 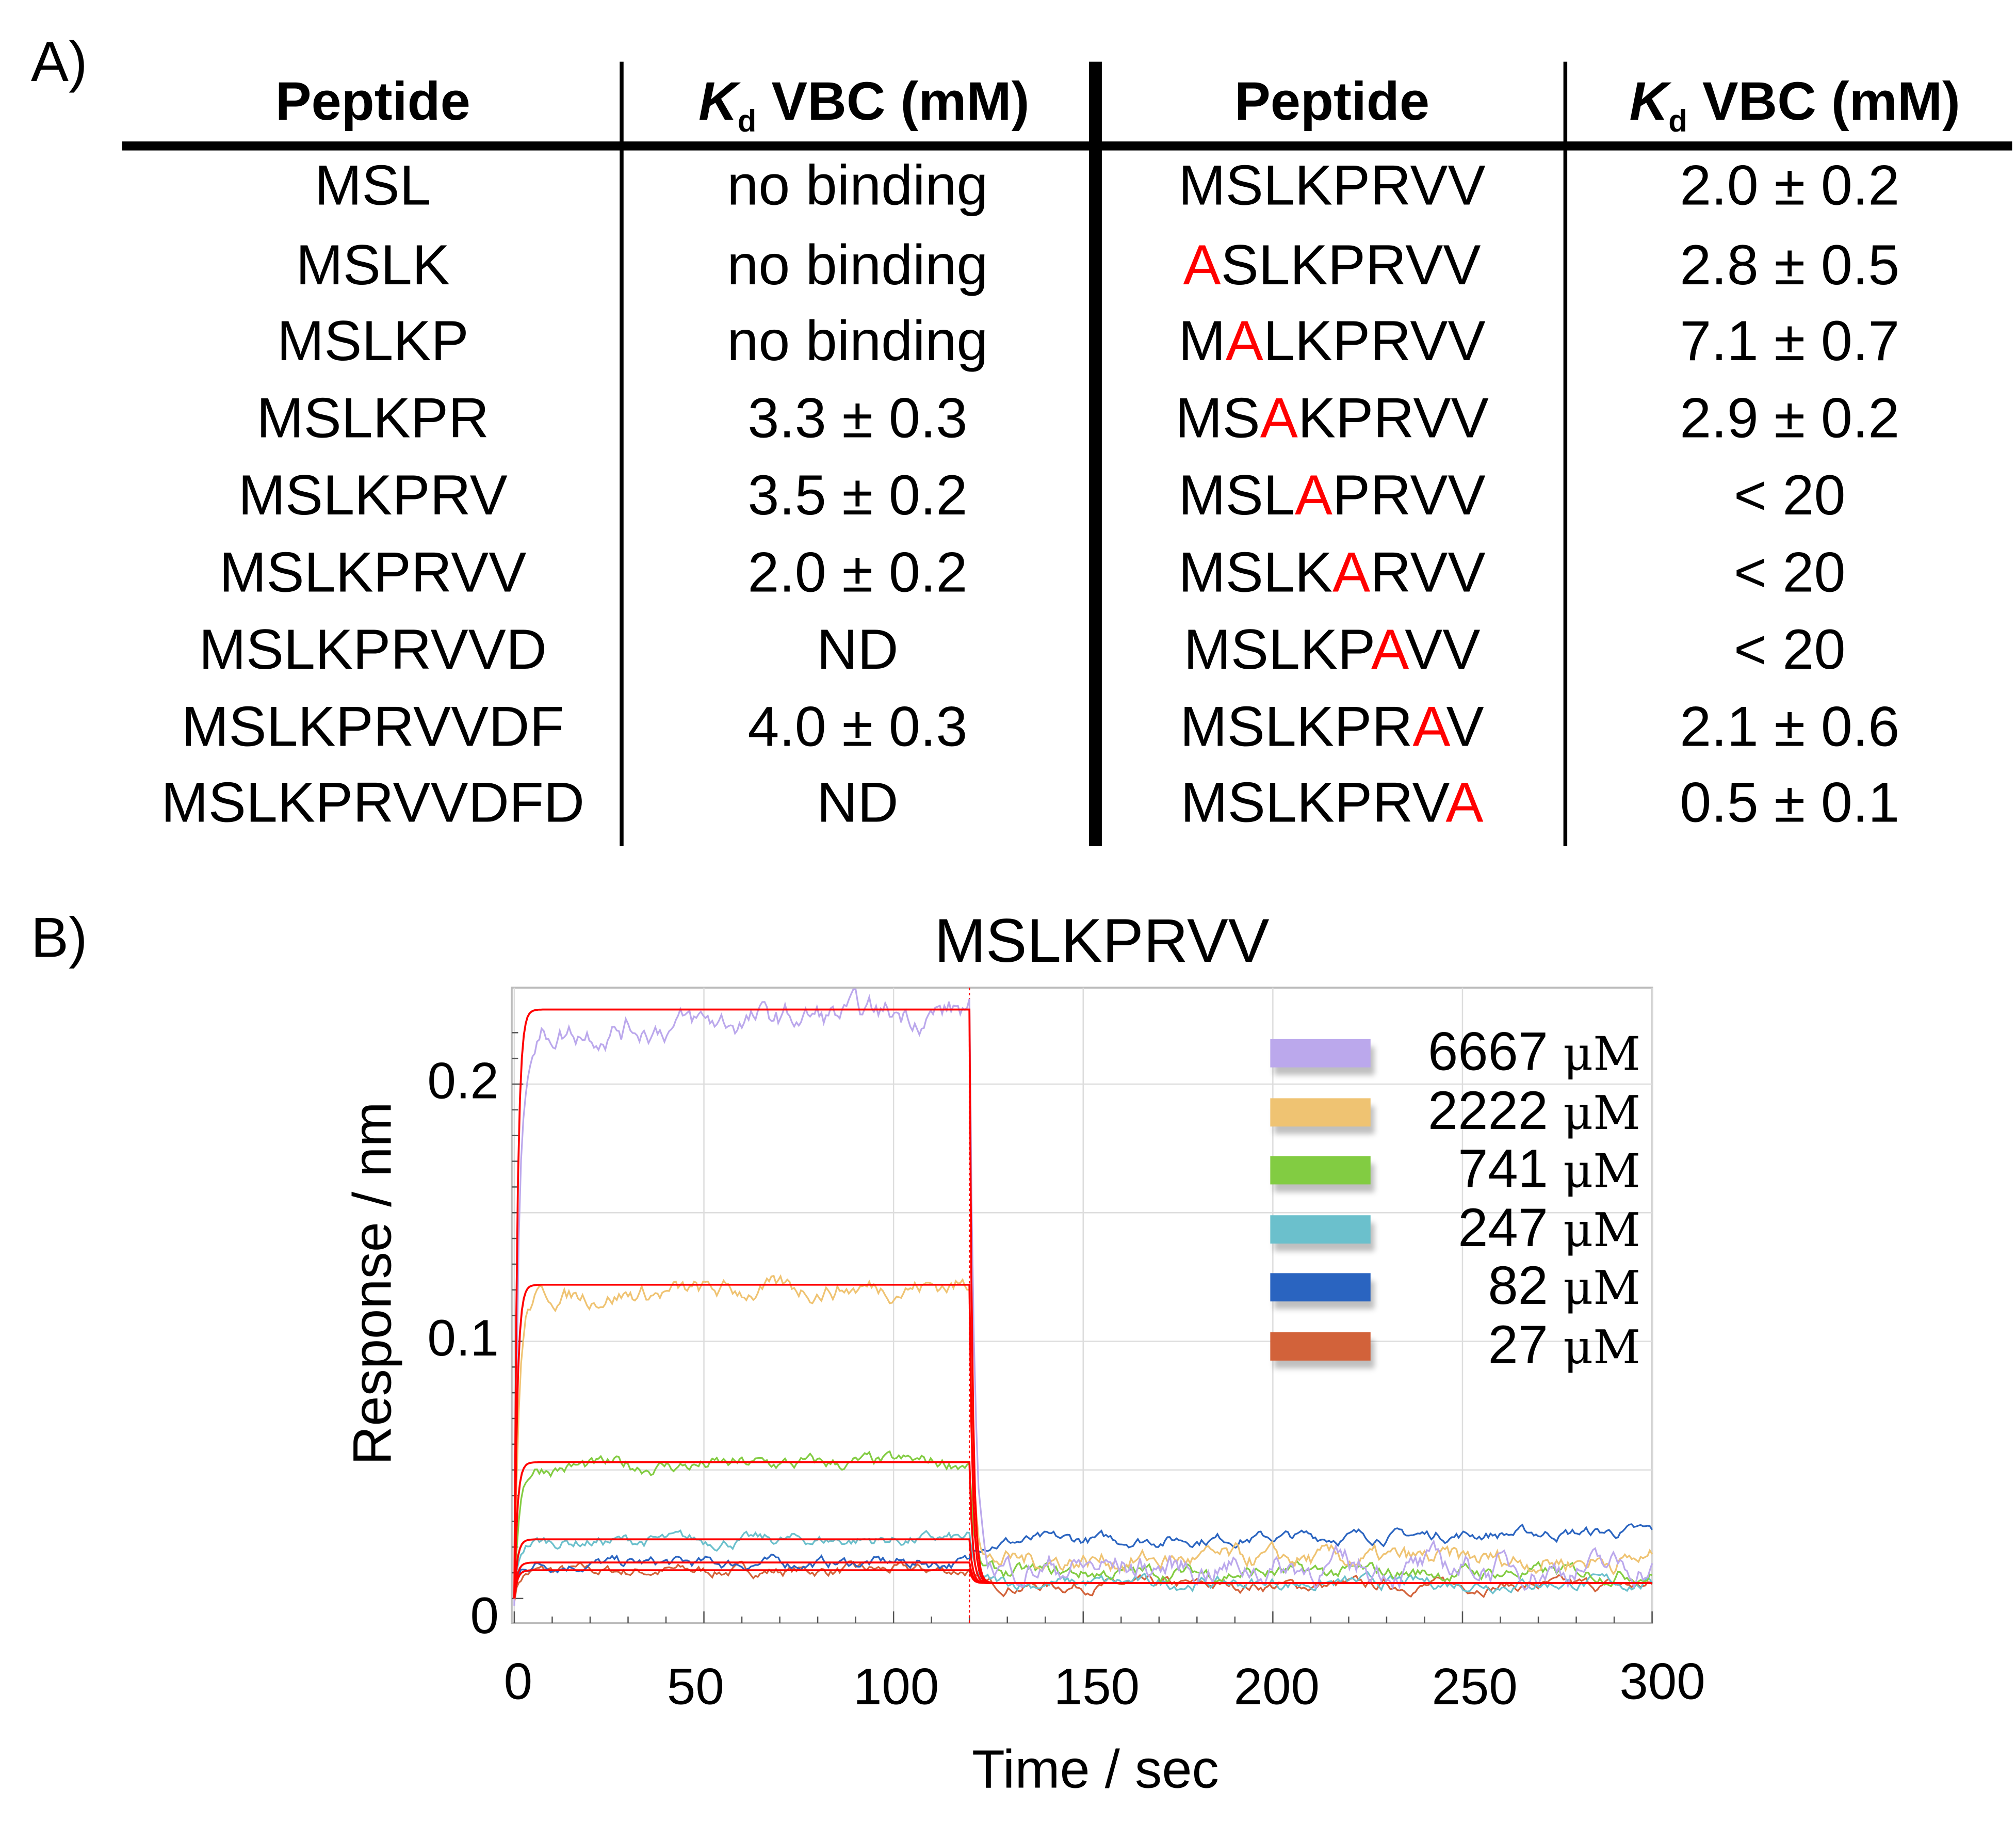 I want to click on legend-label: 6667 μM, so click(x=1473, y=1052).